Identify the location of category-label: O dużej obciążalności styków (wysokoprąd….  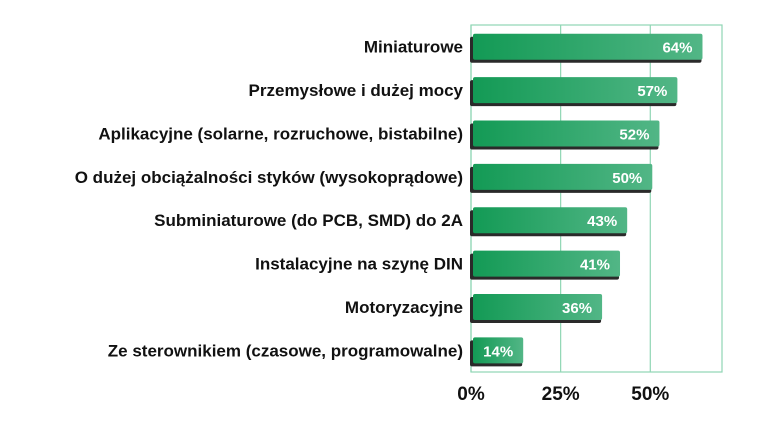
(269, 177).